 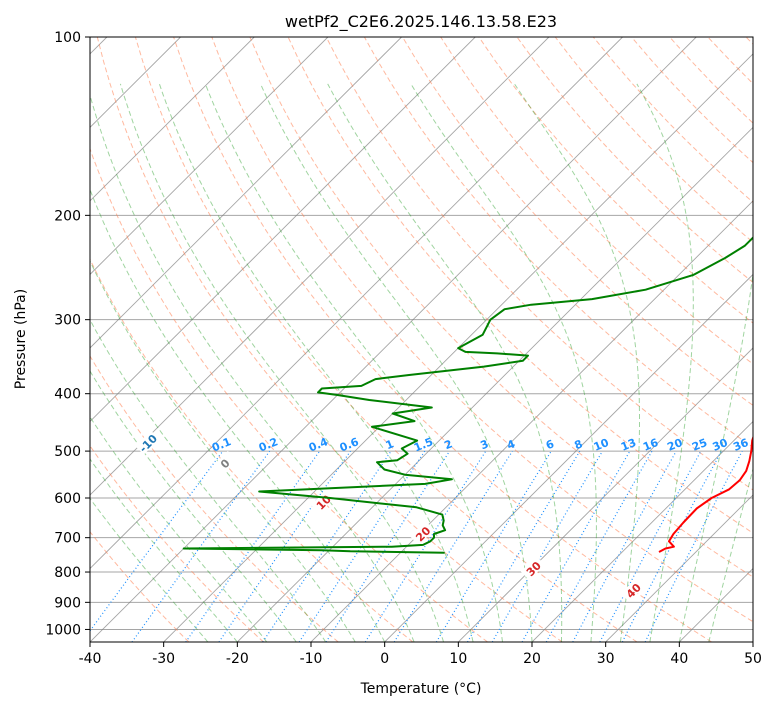 What do you see at coordinates (67, 539) in the screenshot?
I see `y-tick-label: 700` at bounding box center [67, 539].